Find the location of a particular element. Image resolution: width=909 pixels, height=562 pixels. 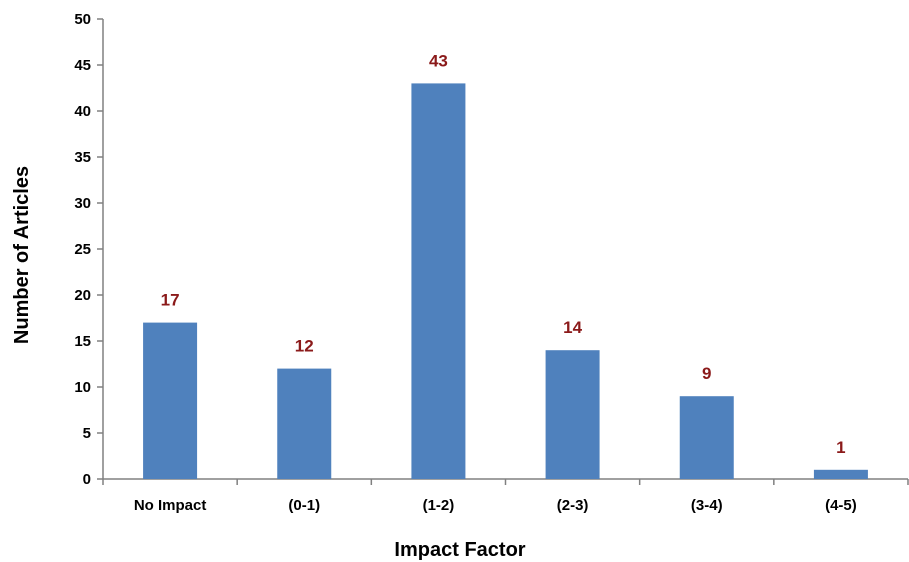

x-tick-label: (0-1) is located at coordinates (304, 505).